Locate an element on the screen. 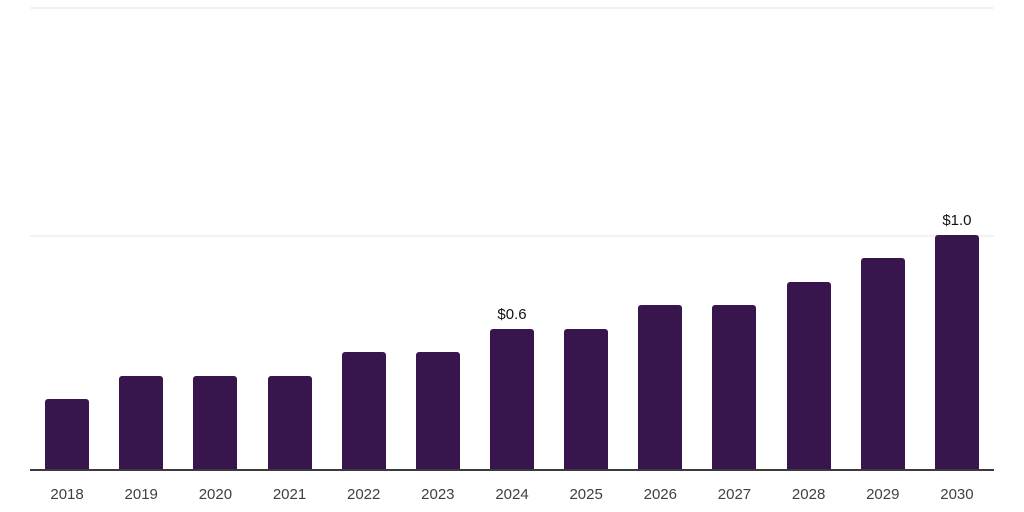 The width and height of the screenshot is (1024, 512). x-tick-label-2018: 2018 is located at coordinates (67, 494).